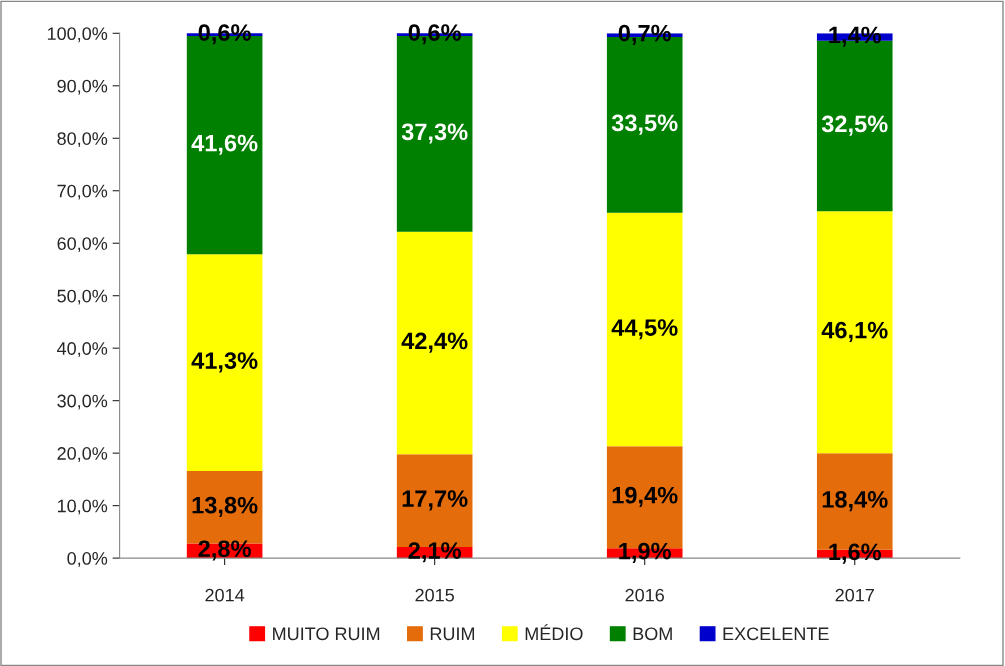  Describe the element at coordinates (435, 500) in the screenshot. I see `data-label: 17,7%` at that location.